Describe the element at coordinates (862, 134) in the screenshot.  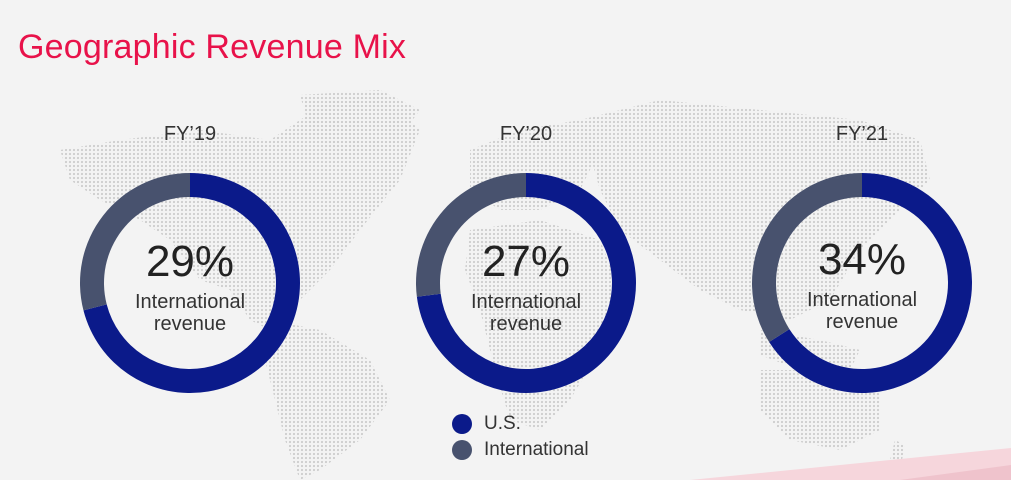
I see `fiscal-year-label: FY’21` at that location.